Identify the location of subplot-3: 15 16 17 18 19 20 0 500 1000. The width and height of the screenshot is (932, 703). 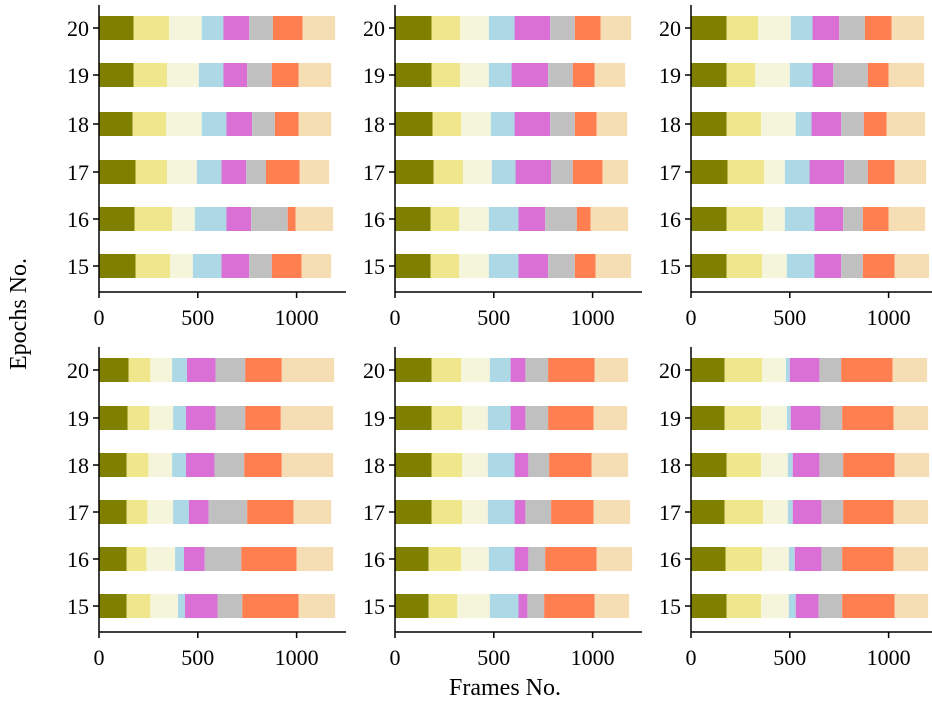
(795, 167).